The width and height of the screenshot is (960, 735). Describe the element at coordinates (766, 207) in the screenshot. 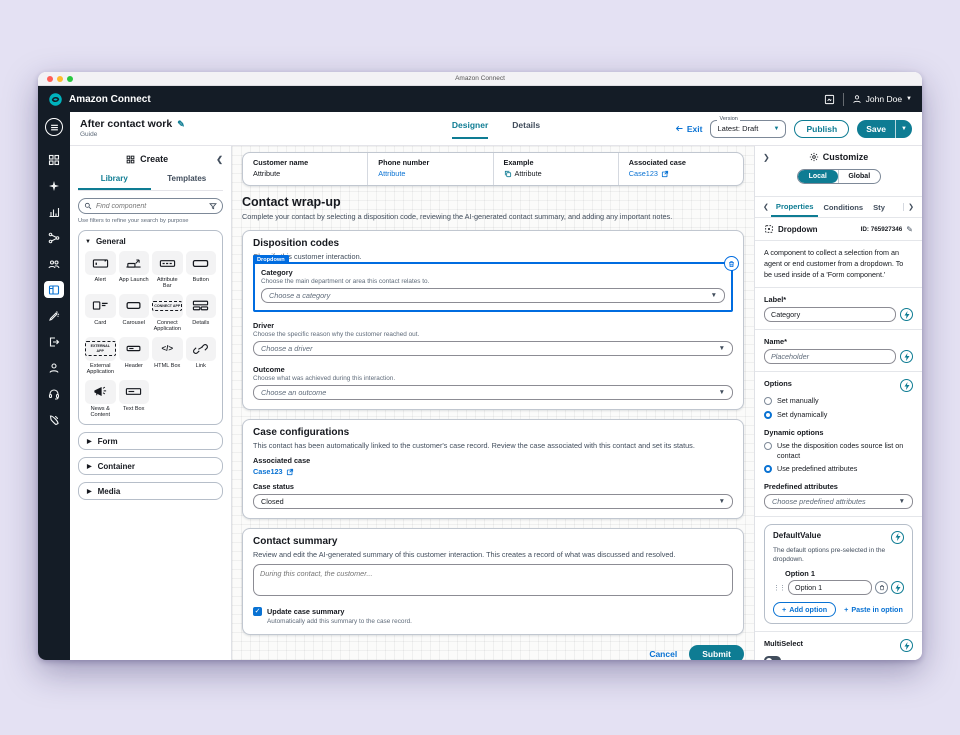

I see `tabs-scroll-left-icon: ❮` at that location.